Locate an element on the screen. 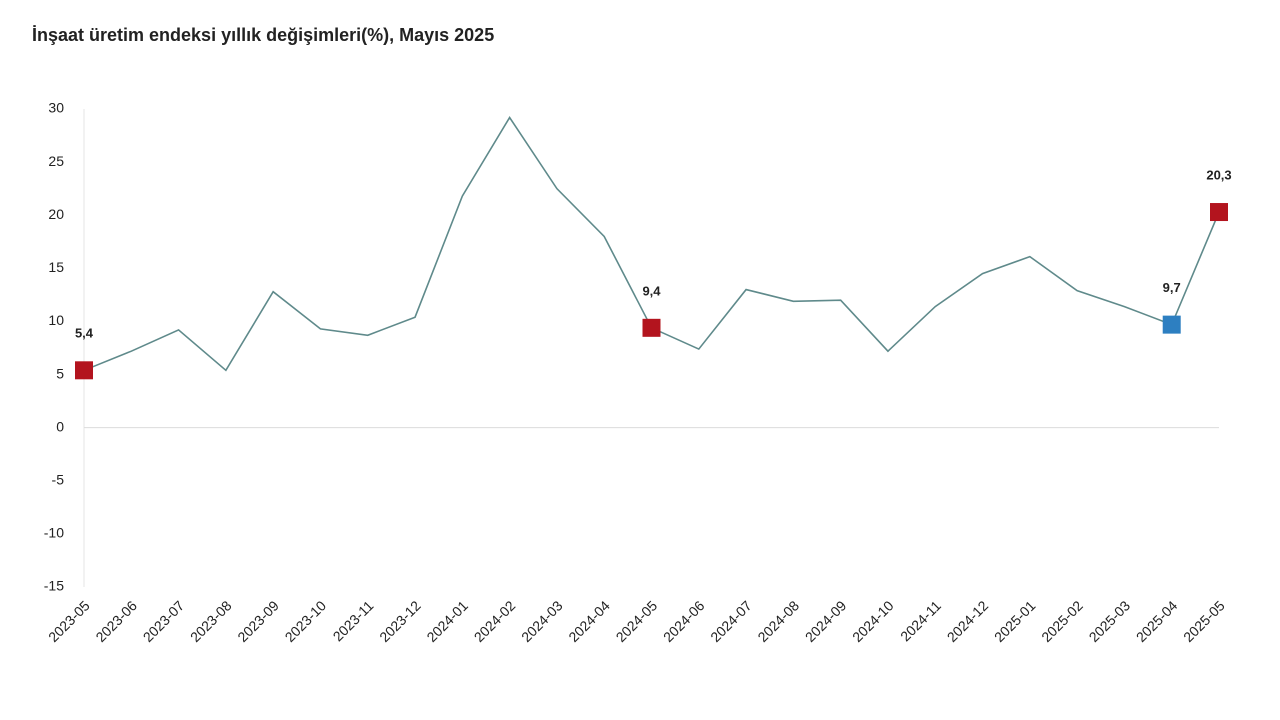 The width and height of the screenshot is (1280, 720). x-tick-label: 2025-03 is located at coordinates (1110, 621).